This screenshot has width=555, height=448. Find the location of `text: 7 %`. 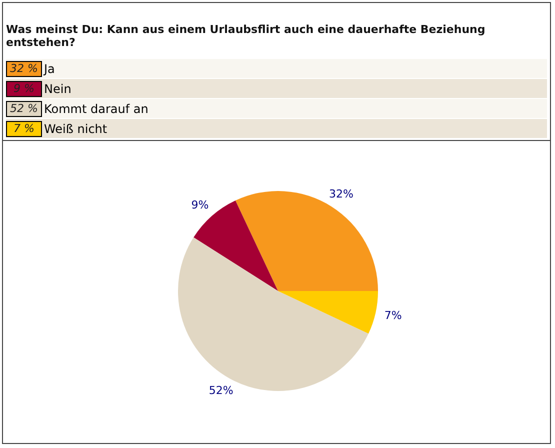

text: 7 % is located at coordinates (24, 128).